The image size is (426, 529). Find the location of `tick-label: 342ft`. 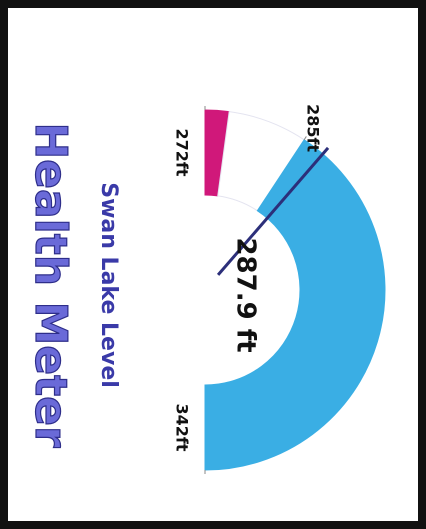

tick-label: 342ft is located at coordinates (182, 427).